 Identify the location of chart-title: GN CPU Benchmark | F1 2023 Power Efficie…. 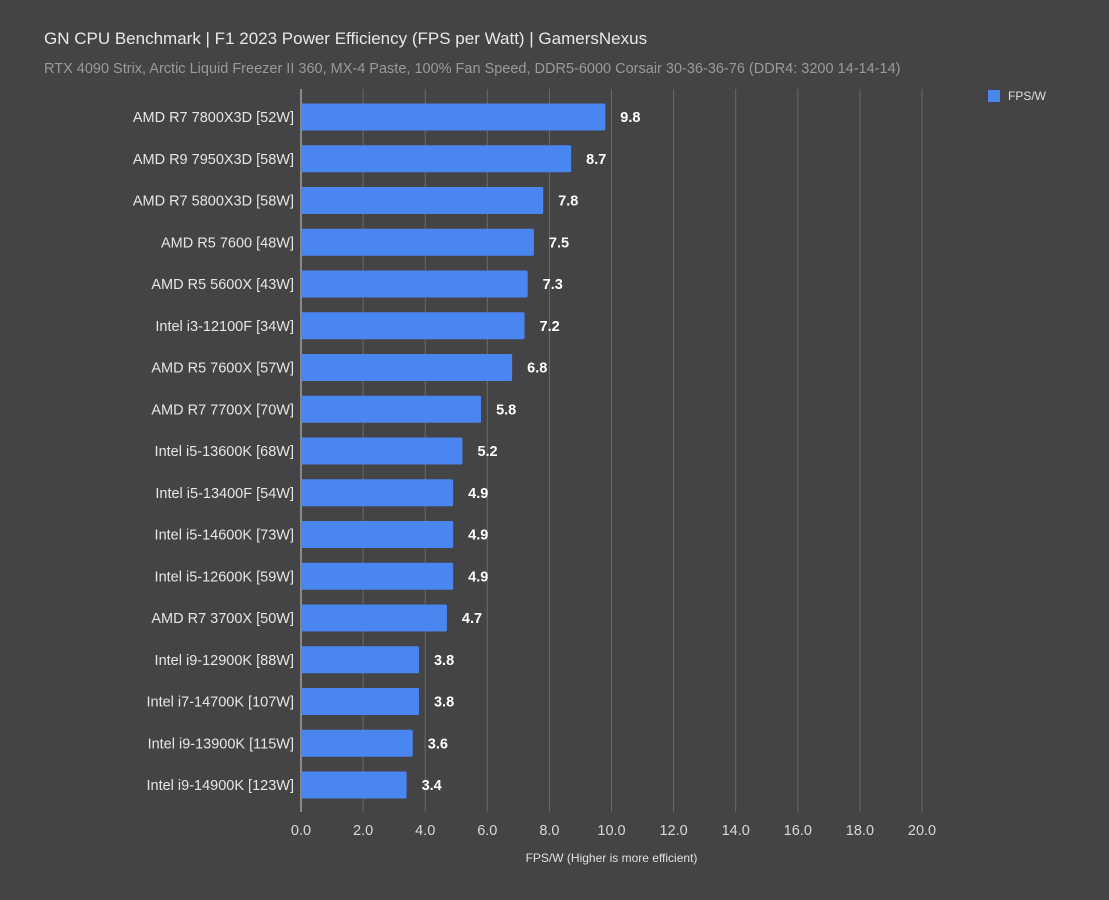
(346, 38).